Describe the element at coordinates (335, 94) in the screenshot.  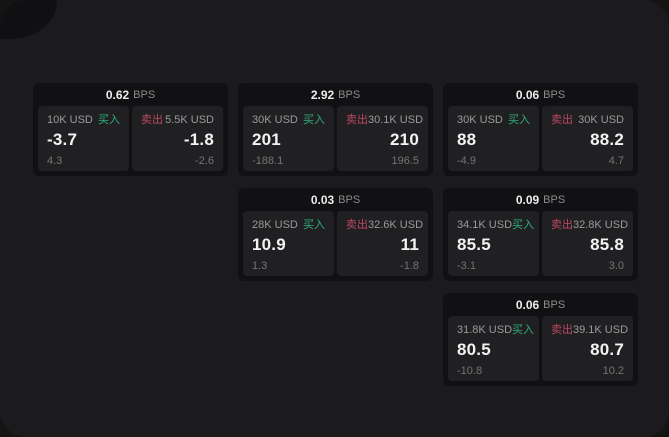
I see `card-header: 2.92 BPS` at that location.